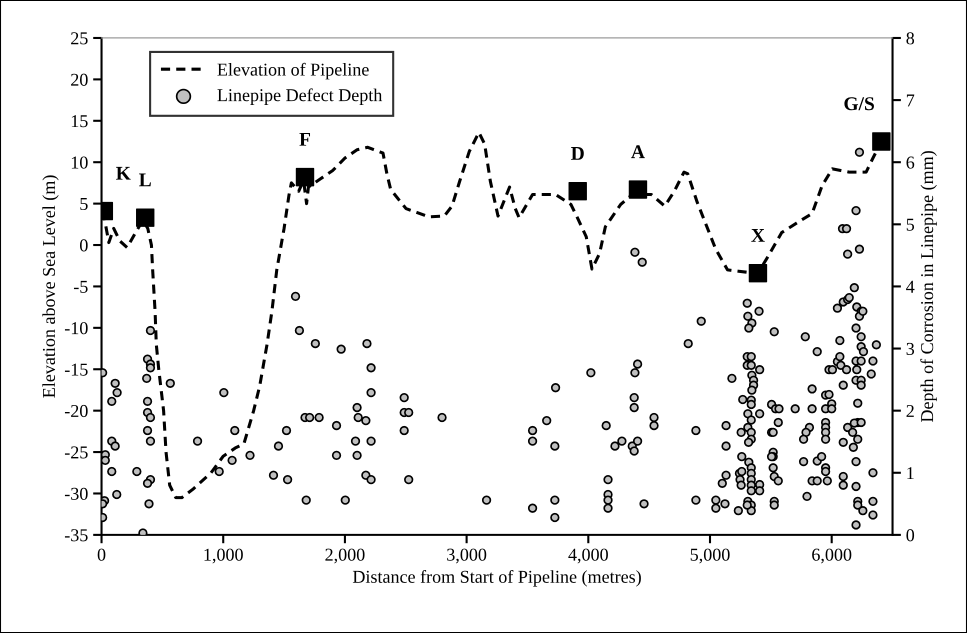 The width and height of the screenshot is (967, 633). Describe the element at coordinates (76, 411) in the screenshot. I see `y-tick-label: -20` at that location.